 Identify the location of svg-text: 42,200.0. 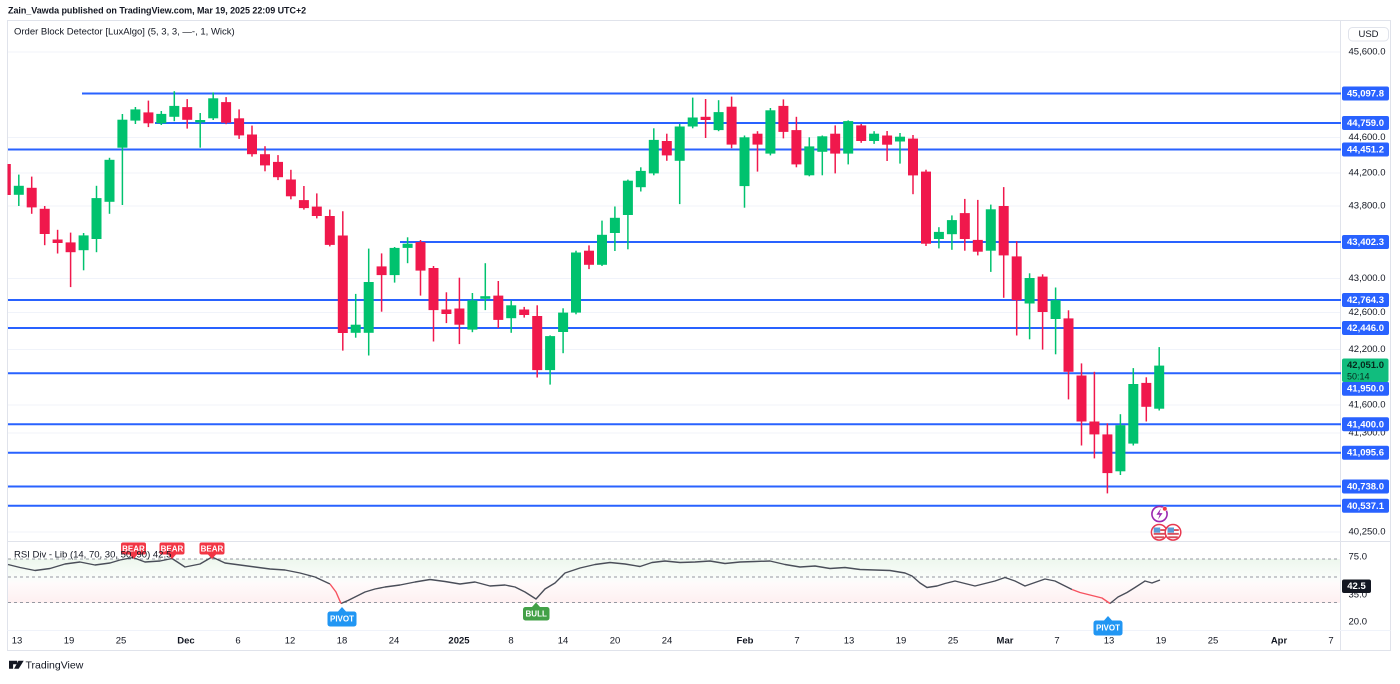
(1367, 349).